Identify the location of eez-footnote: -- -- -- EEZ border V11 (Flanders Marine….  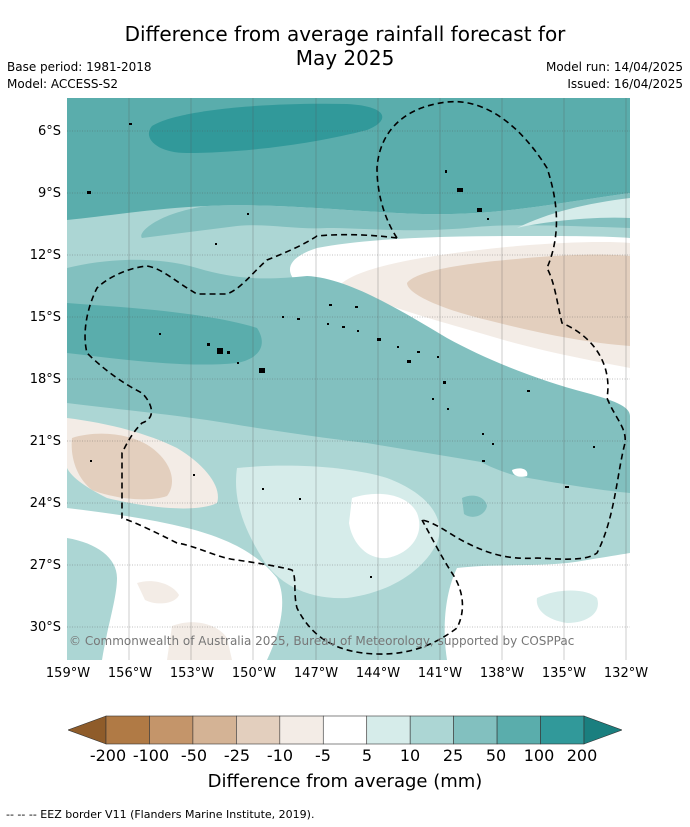
(160, 814).